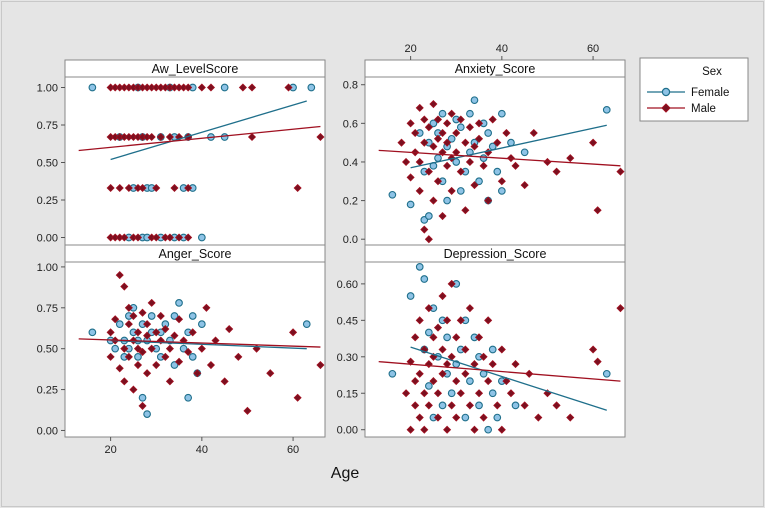  What do you see at coordinates (350, 163) in the screenshot?
I see `anxiety-score-y-tick-label: 0.4` at bounding box center [350, 163].